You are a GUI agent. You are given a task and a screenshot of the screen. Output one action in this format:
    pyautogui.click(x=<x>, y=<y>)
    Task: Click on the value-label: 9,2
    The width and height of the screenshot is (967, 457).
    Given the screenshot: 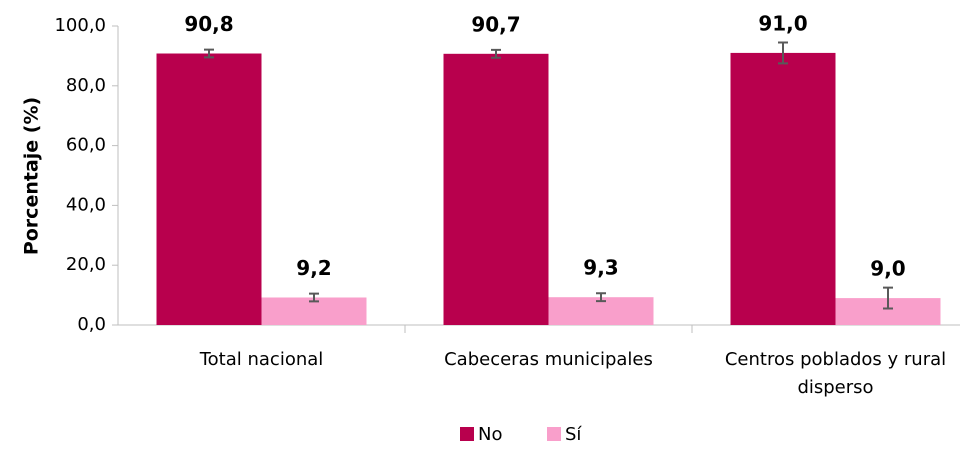 What is the action you would take?
    pyautogui.click(x=313, y=268)
    